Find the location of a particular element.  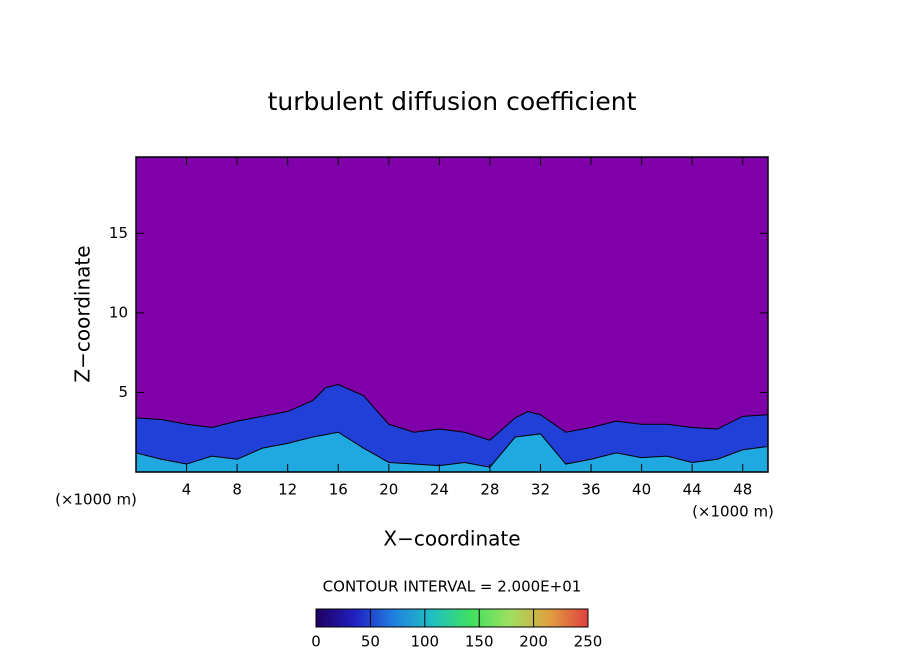

y-tick-label: 10 is located at coordinates (118, 312).